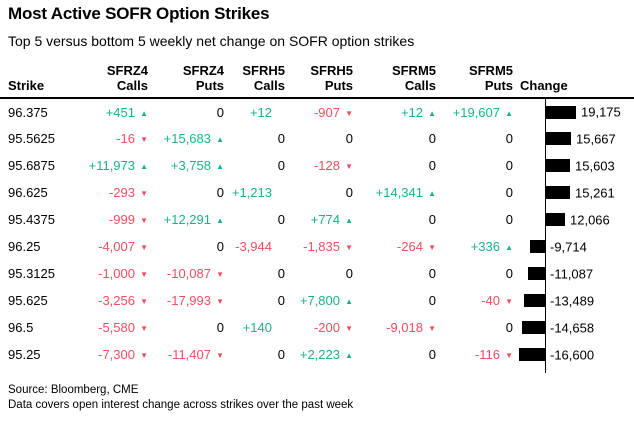 This screenshot has width=634, height=435. Describe the element at coordinates (186, 219) in the screenshot. I see `value-cell-sfrz4-puts: +12,291 ▲` at that location.